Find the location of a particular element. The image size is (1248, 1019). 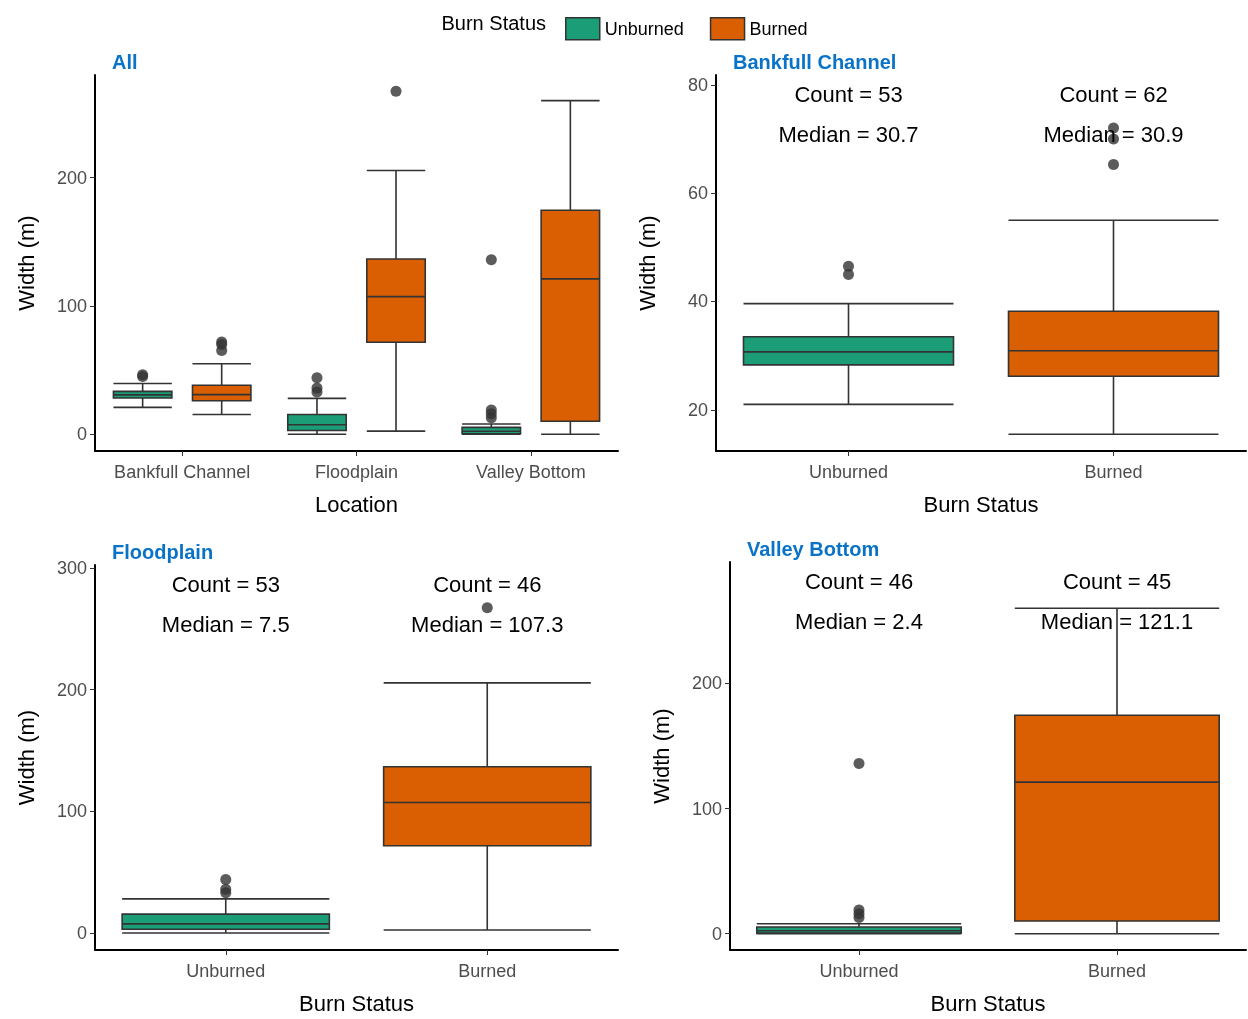

chart-title: Floodplain is located at coordinates (163, 552).